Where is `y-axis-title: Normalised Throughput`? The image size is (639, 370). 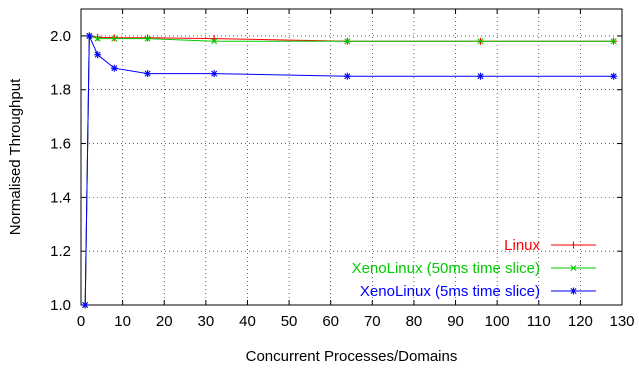 y-axis-title: Normalised Throughput is located at coordinates (15, 156).